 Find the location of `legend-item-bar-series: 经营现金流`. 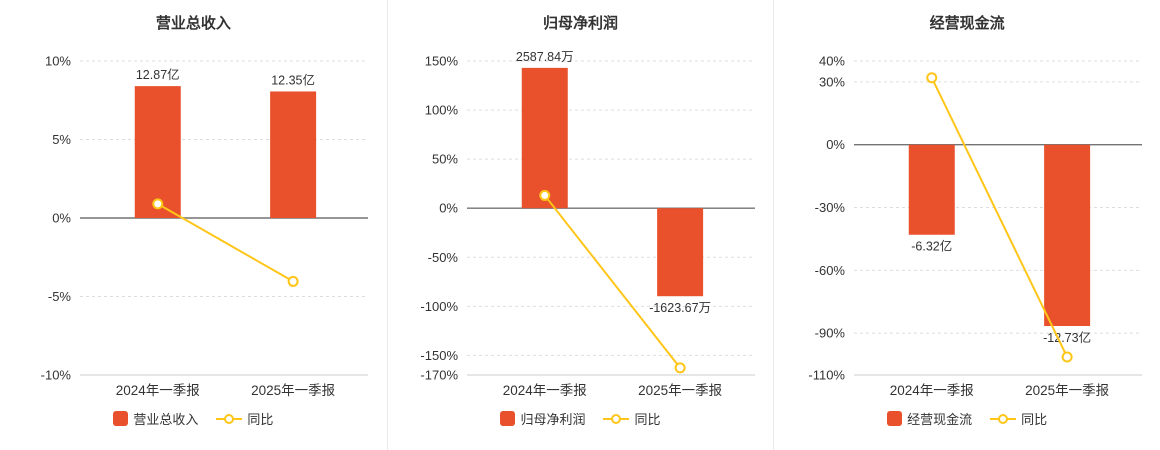

legend-item-bar-series: 经营现金流 is located at coordinates (929, 418).